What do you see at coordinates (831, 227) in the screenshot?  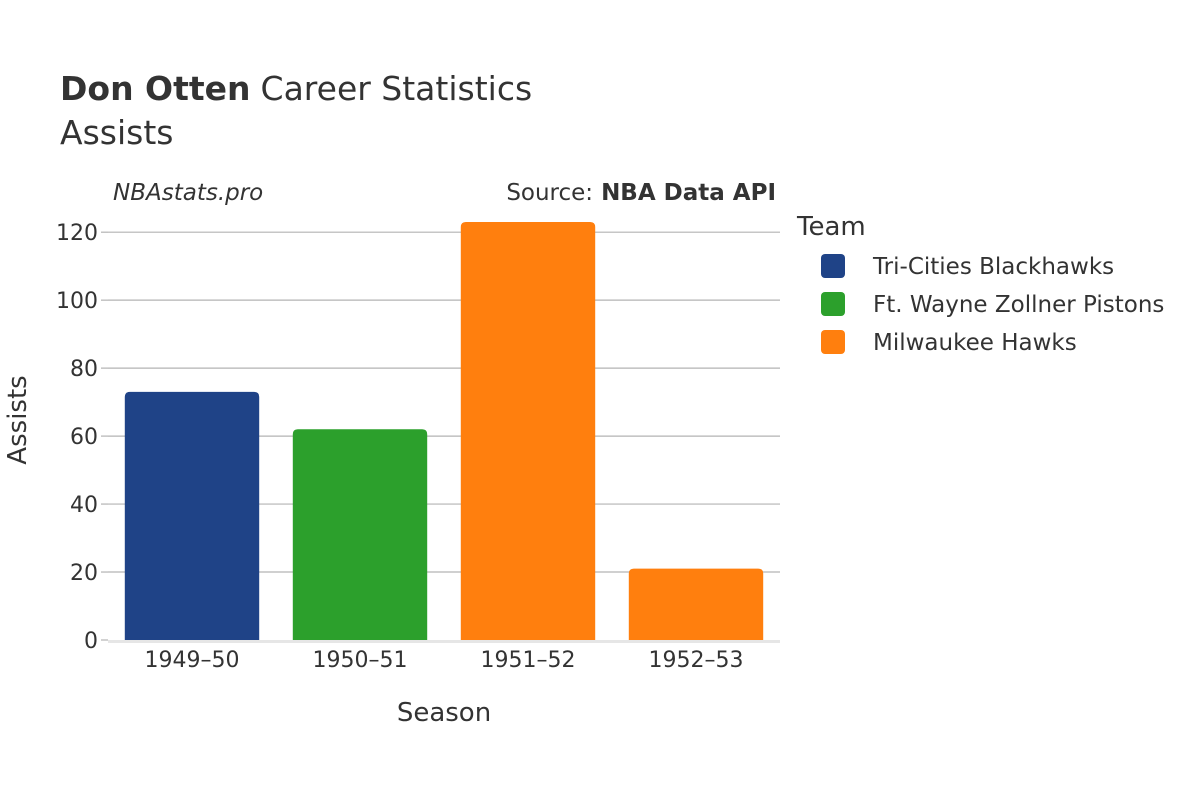 I see `legend-title: Team` at bounding box center [831, 227].